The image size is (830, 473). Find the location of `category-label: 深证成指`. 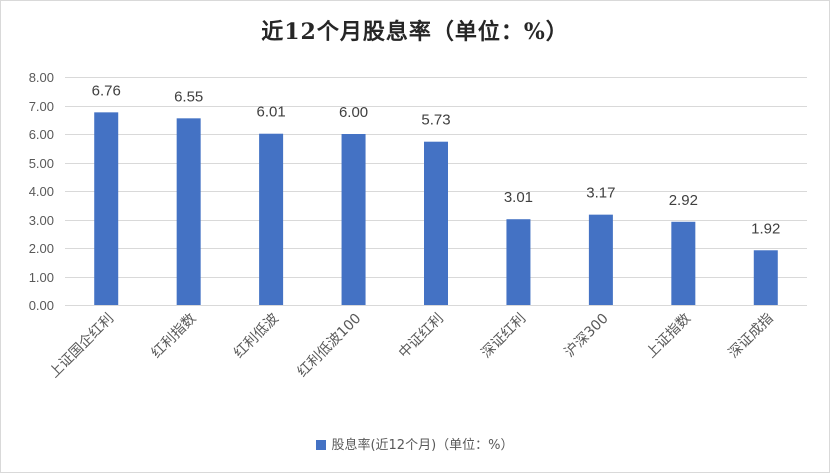

category-label: 深证成指 is located at coordinates (751, 336).